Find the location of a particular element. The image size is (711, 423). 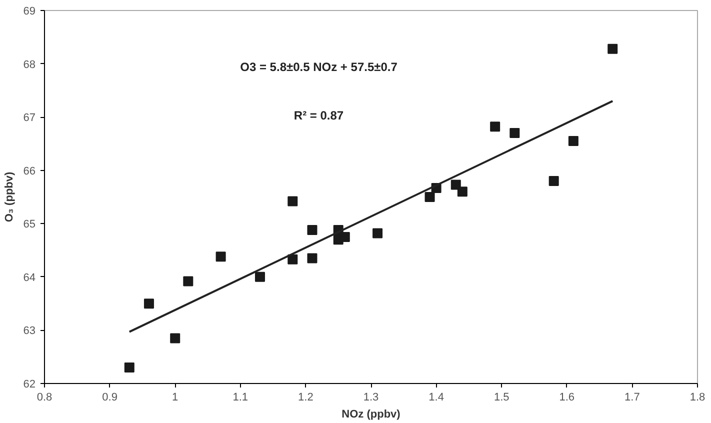

y-tick-label: 69 is located at coordinates (29, 12).